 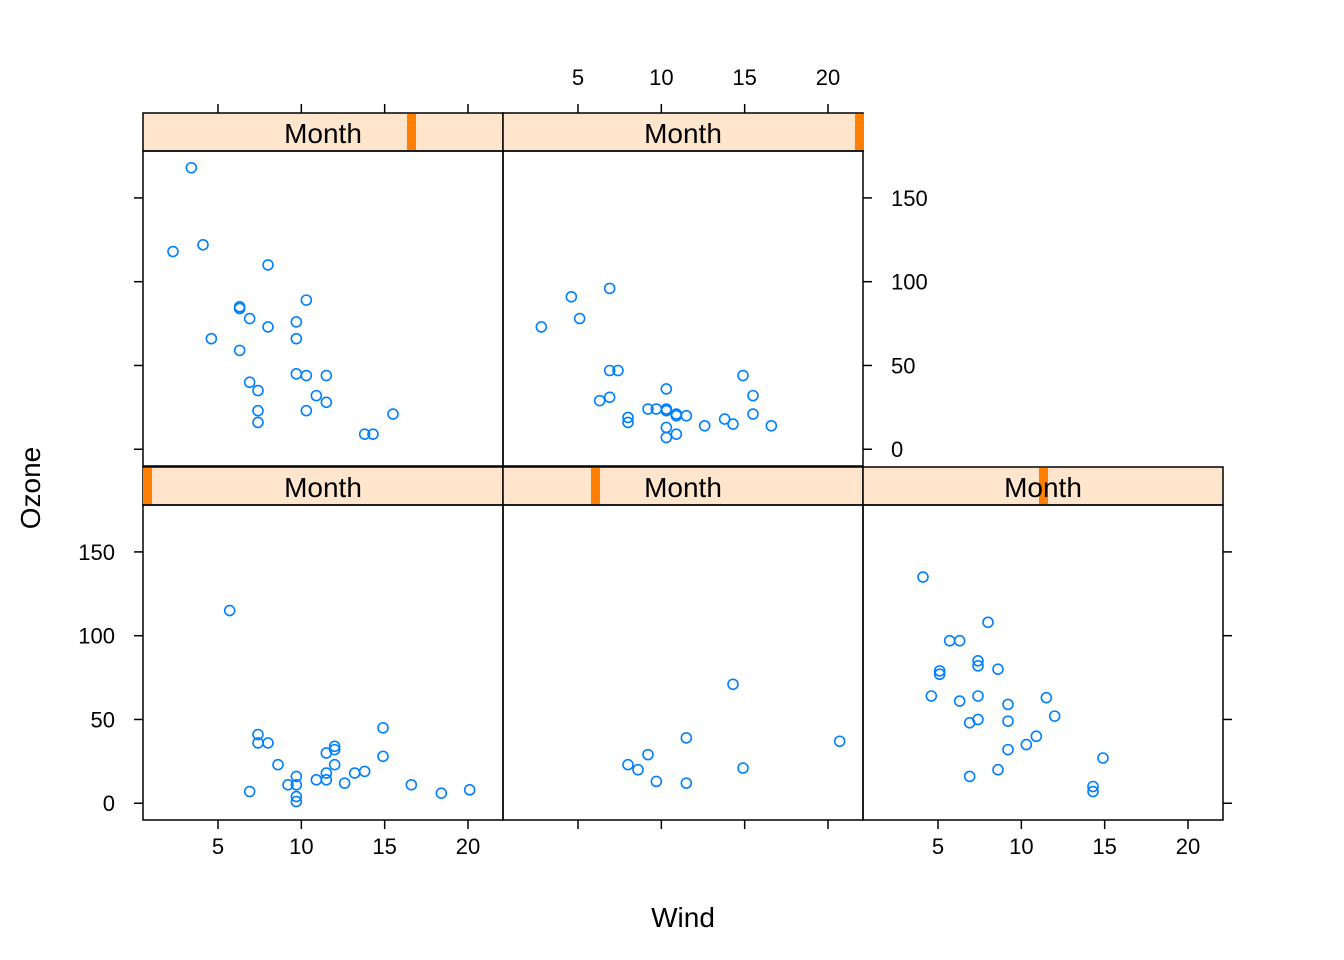 What do you see at coordinates (1104, 846) in the screenshot?
I see `x-tick-label: 15` at bounding box center [1104, 846].